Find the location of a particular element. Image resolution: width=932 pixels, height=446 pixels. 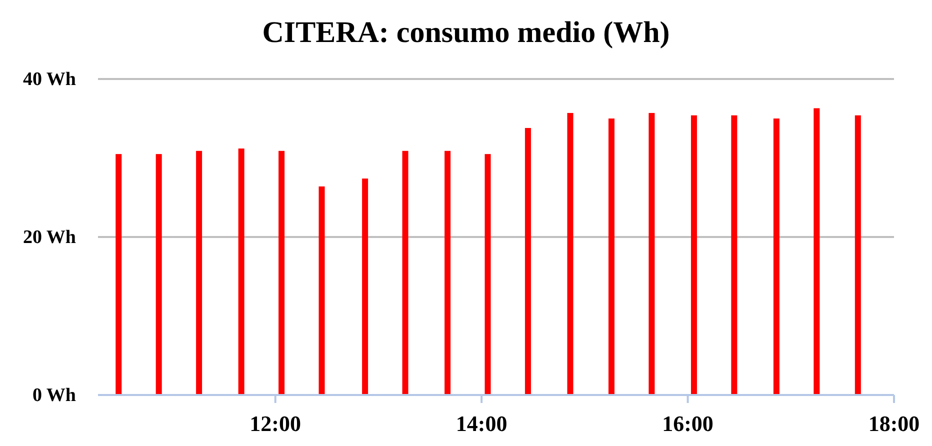

y-tick-label: 0 Wh is located at coordinates (54, 395).